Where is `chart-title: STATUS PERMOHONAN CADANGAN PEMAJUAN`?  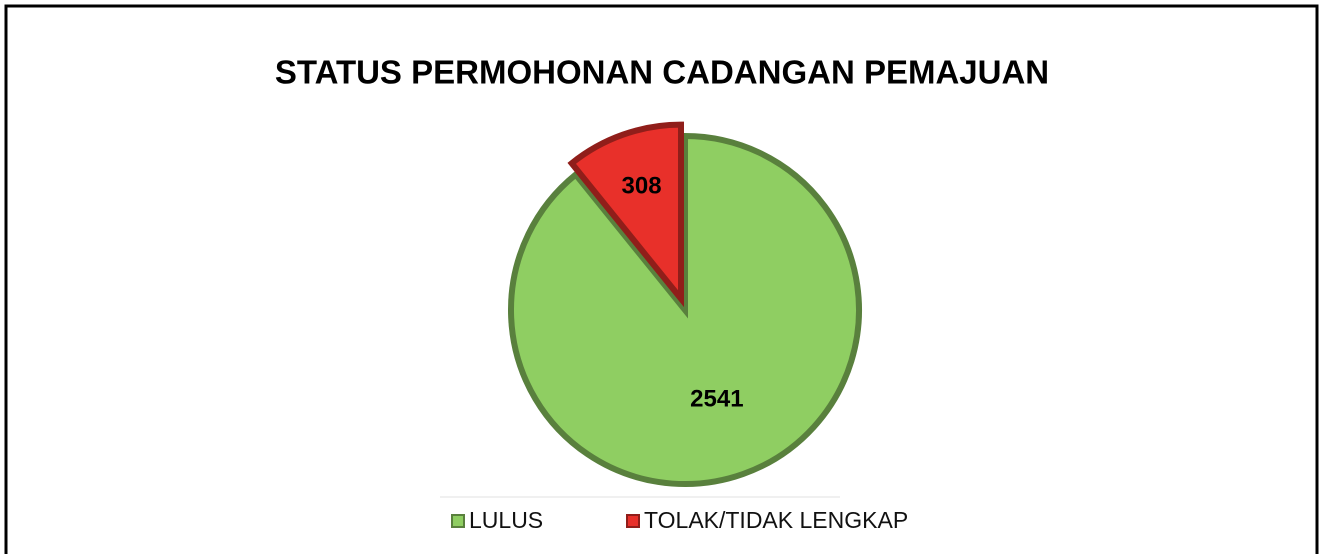
chart-title: STATUS PERMOHONAN CADANGAN PEMAJUAN is located at coordinates (662, 72).